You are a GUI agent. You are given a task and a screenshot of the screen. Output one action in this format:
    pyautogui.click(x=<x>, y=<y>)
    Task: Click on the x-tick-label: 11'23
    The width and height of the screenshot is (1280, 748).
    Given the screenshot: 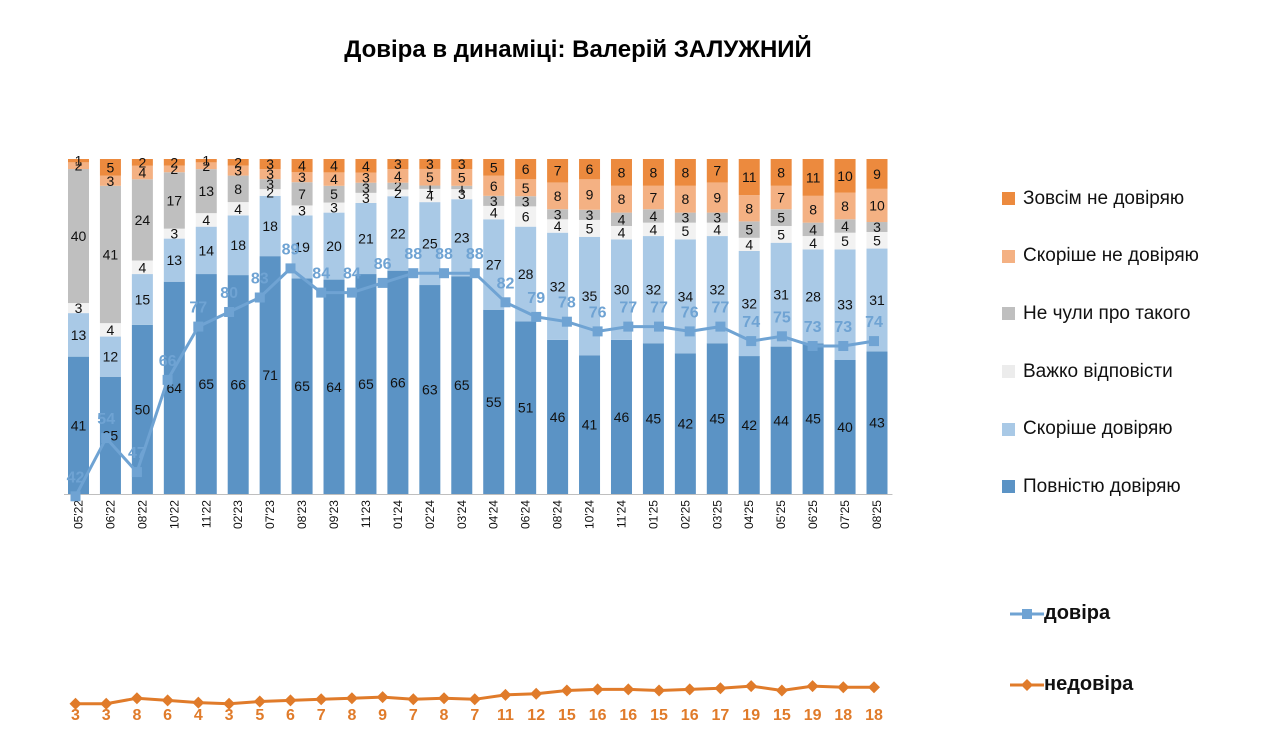 What is the action you would take?
    pyautogui.click(x=366, y=514)
    